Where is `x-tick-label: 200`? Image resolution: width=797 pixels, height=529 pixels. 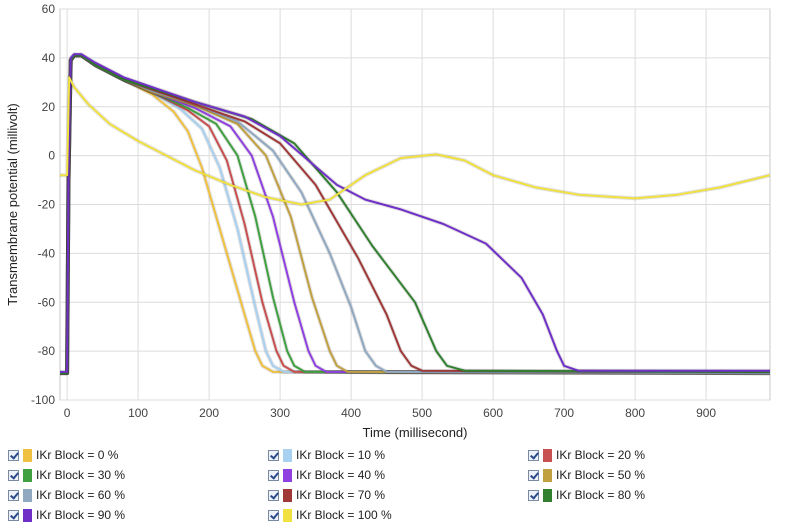
x-tick-label: 200 is located at coordinates (209, 413).